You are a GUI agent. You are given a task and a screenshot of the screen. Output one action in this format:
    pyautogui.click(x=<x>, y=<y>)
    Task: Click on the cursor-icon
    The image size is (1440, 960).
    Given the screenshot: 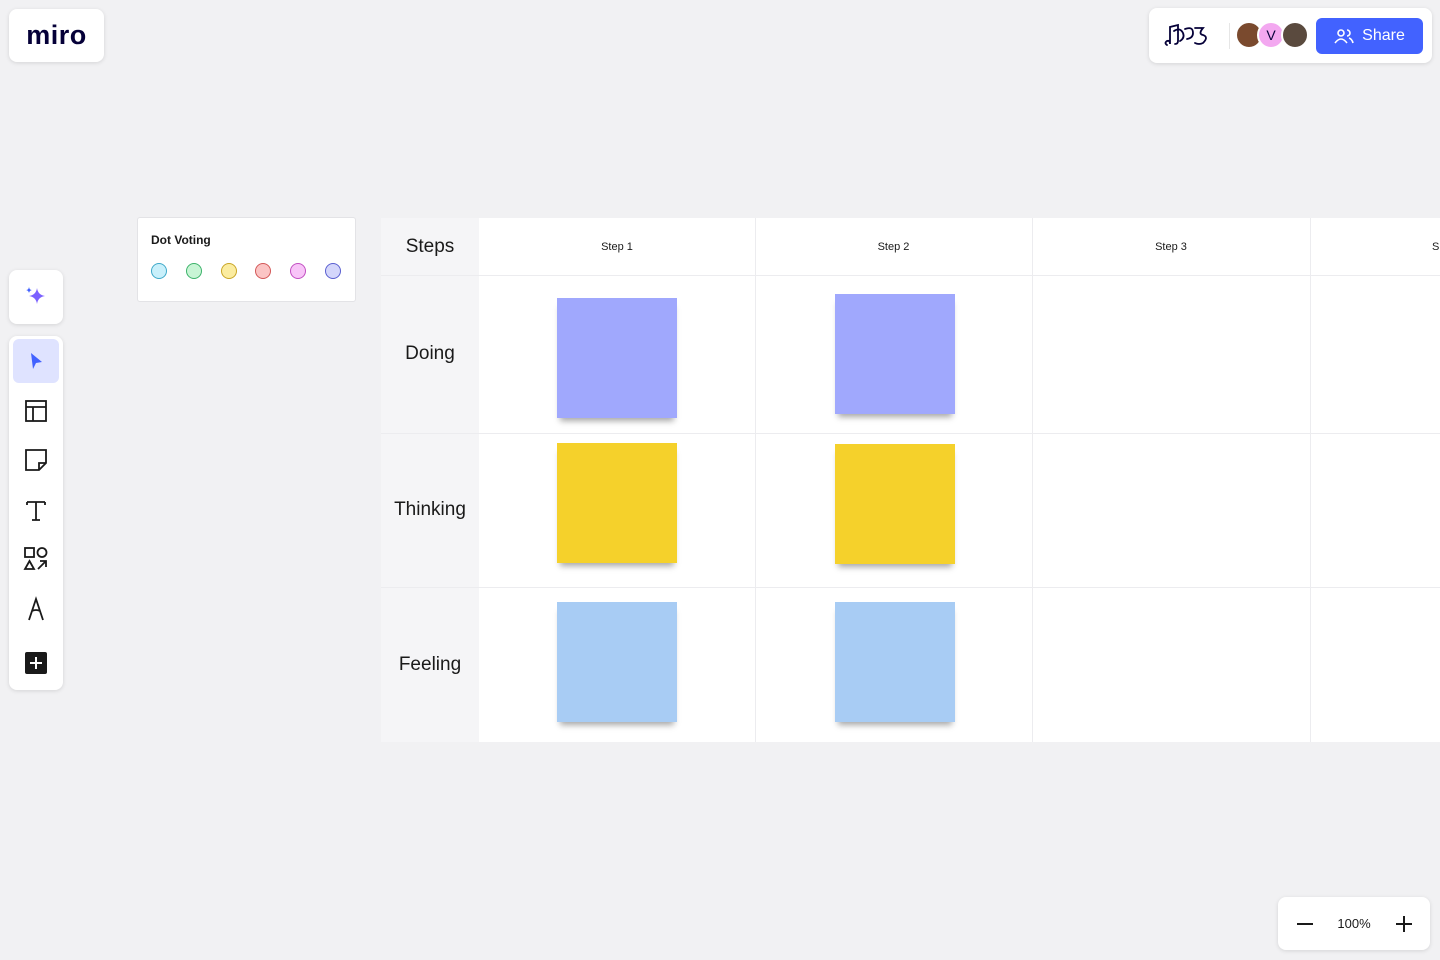 What is the action you would take?
    pyautogui.click(x=36, y=361)
    